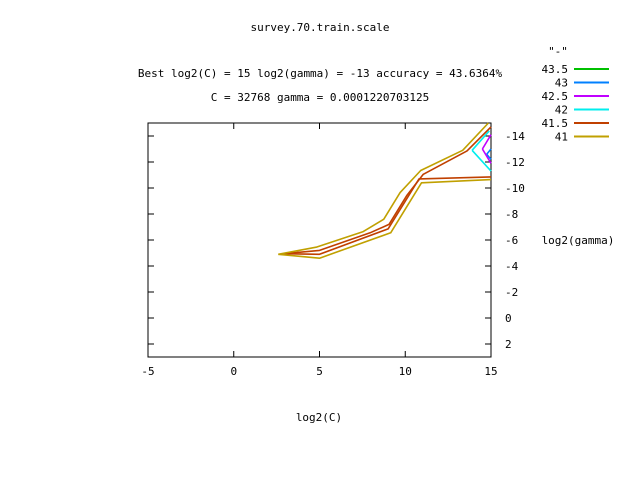 The width and height of the screenshot is (640, 480). I want to click on contour-lines, so click(385, 191).